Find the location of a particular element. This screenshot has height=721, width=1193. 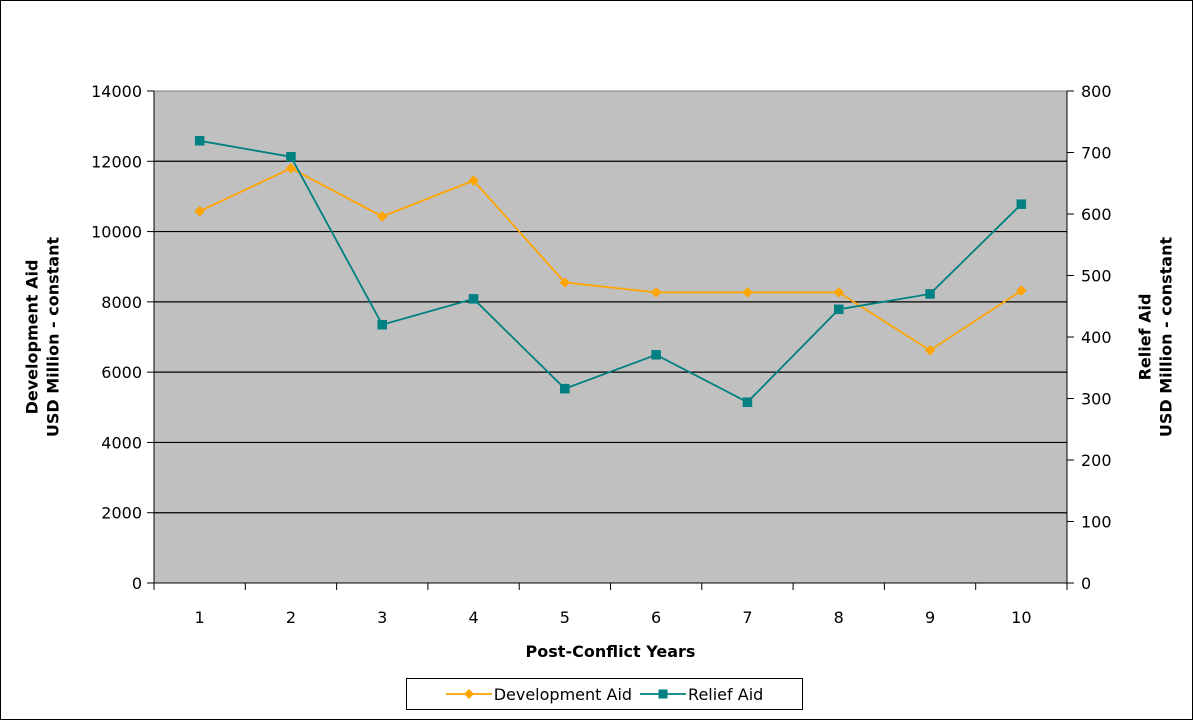

x-tick-label: 2 is located at coordinates (291, 617).